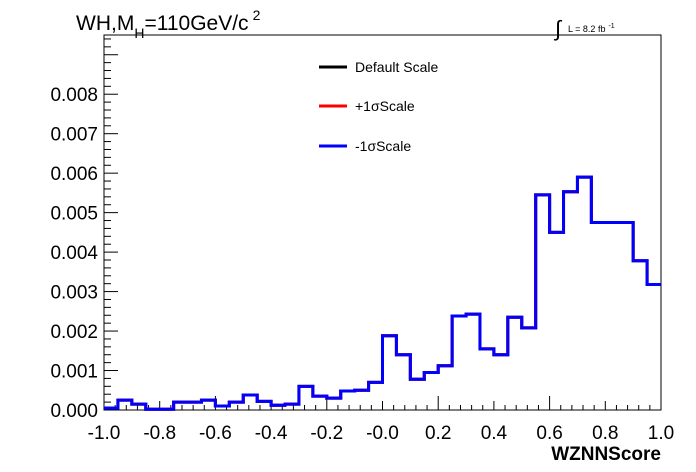 The width and height of the screenshot is (696, 472). What do you see at coordinates (385, 106) in the screenshot?
I see `legend-entry-label: +1σScale` at bounding box center [385, 106].